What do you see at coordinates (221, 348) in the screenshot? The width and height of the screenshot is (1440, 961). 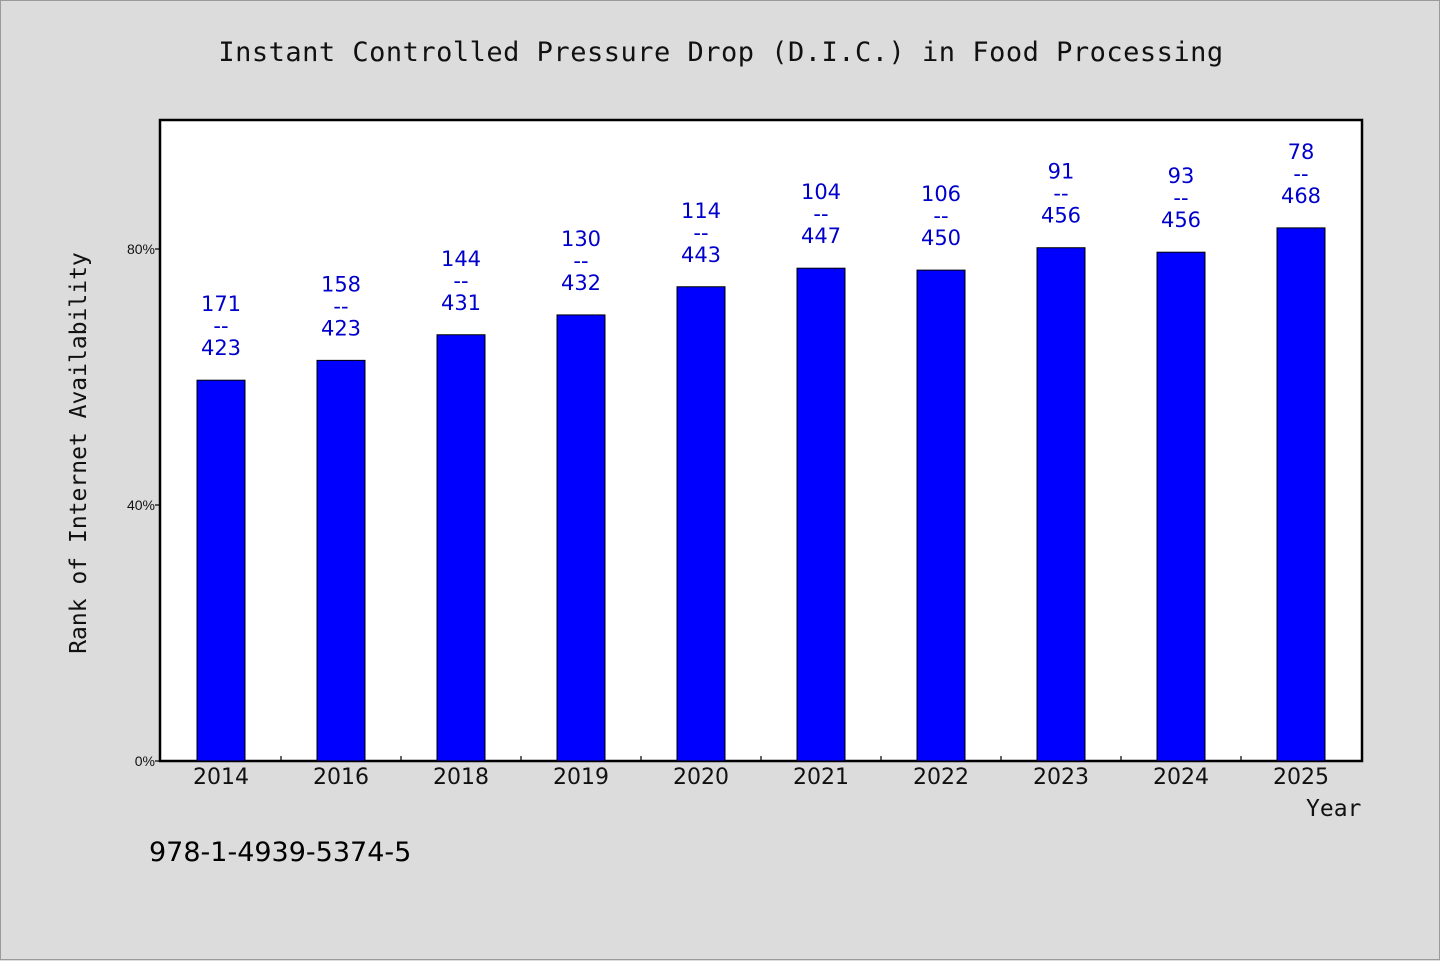 I see `data-label-2014: 423` at bounding box center [221, 348].